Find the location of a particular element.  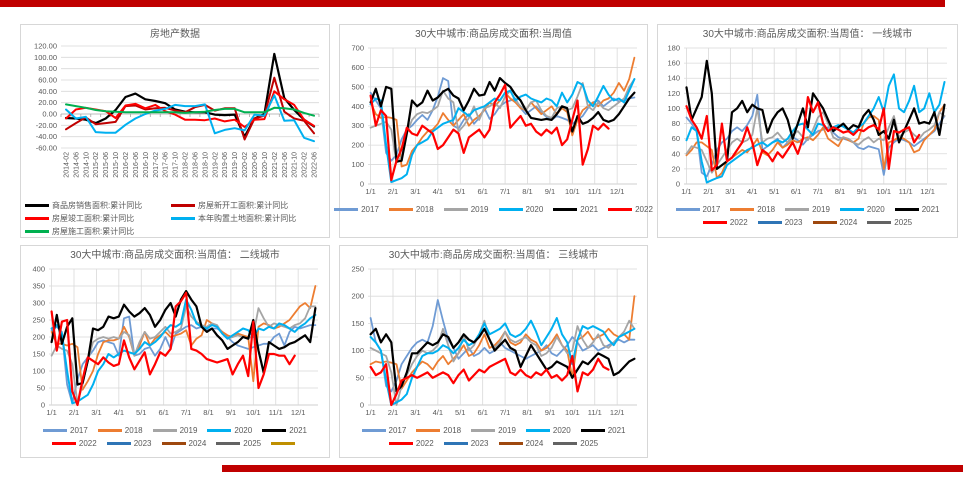

legend-label: 商品房销售面积:累计同比 is located at coordinates (97, 205).